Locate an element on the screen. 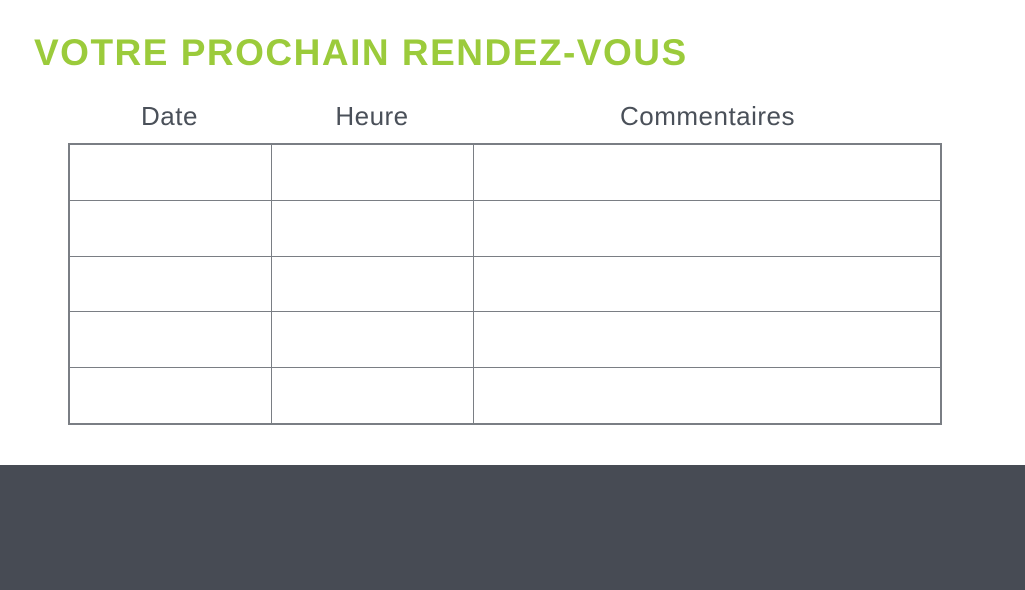 This screenshot has width=1025, height=590. column-header-date: Date is located at coordinates (169, 116).